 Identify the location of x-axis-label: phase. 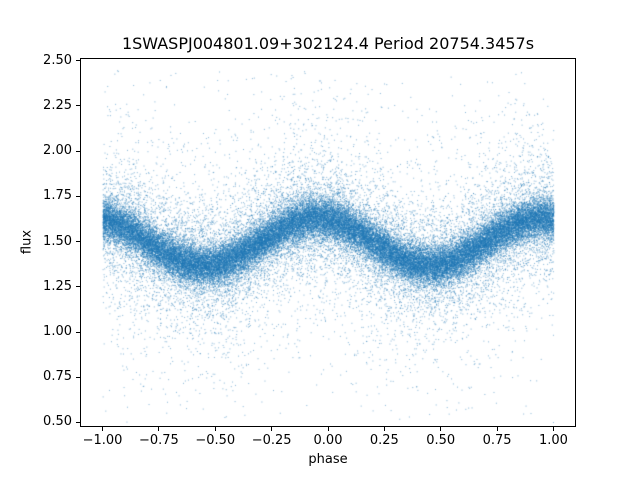
(328, 459).